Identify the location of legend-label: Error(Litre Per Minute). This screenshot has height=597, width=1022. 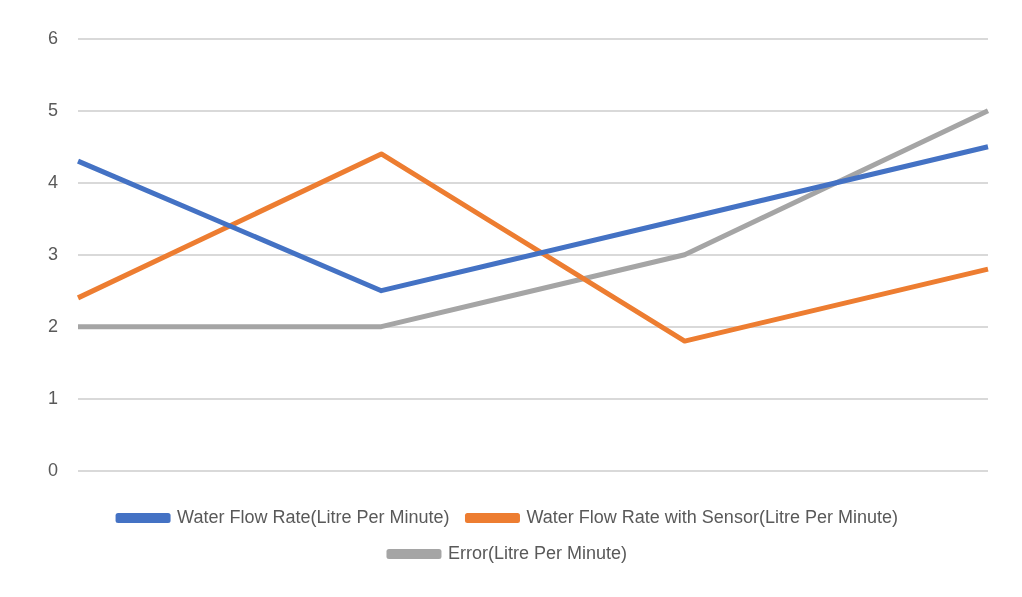
(537, 552).